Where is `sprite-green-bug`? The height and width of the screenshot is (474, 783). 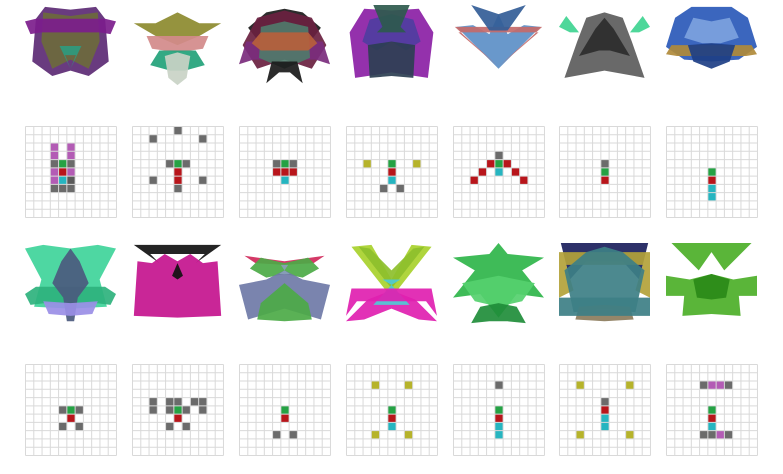
sprite-green-bug is located at coordinates (711, 279).